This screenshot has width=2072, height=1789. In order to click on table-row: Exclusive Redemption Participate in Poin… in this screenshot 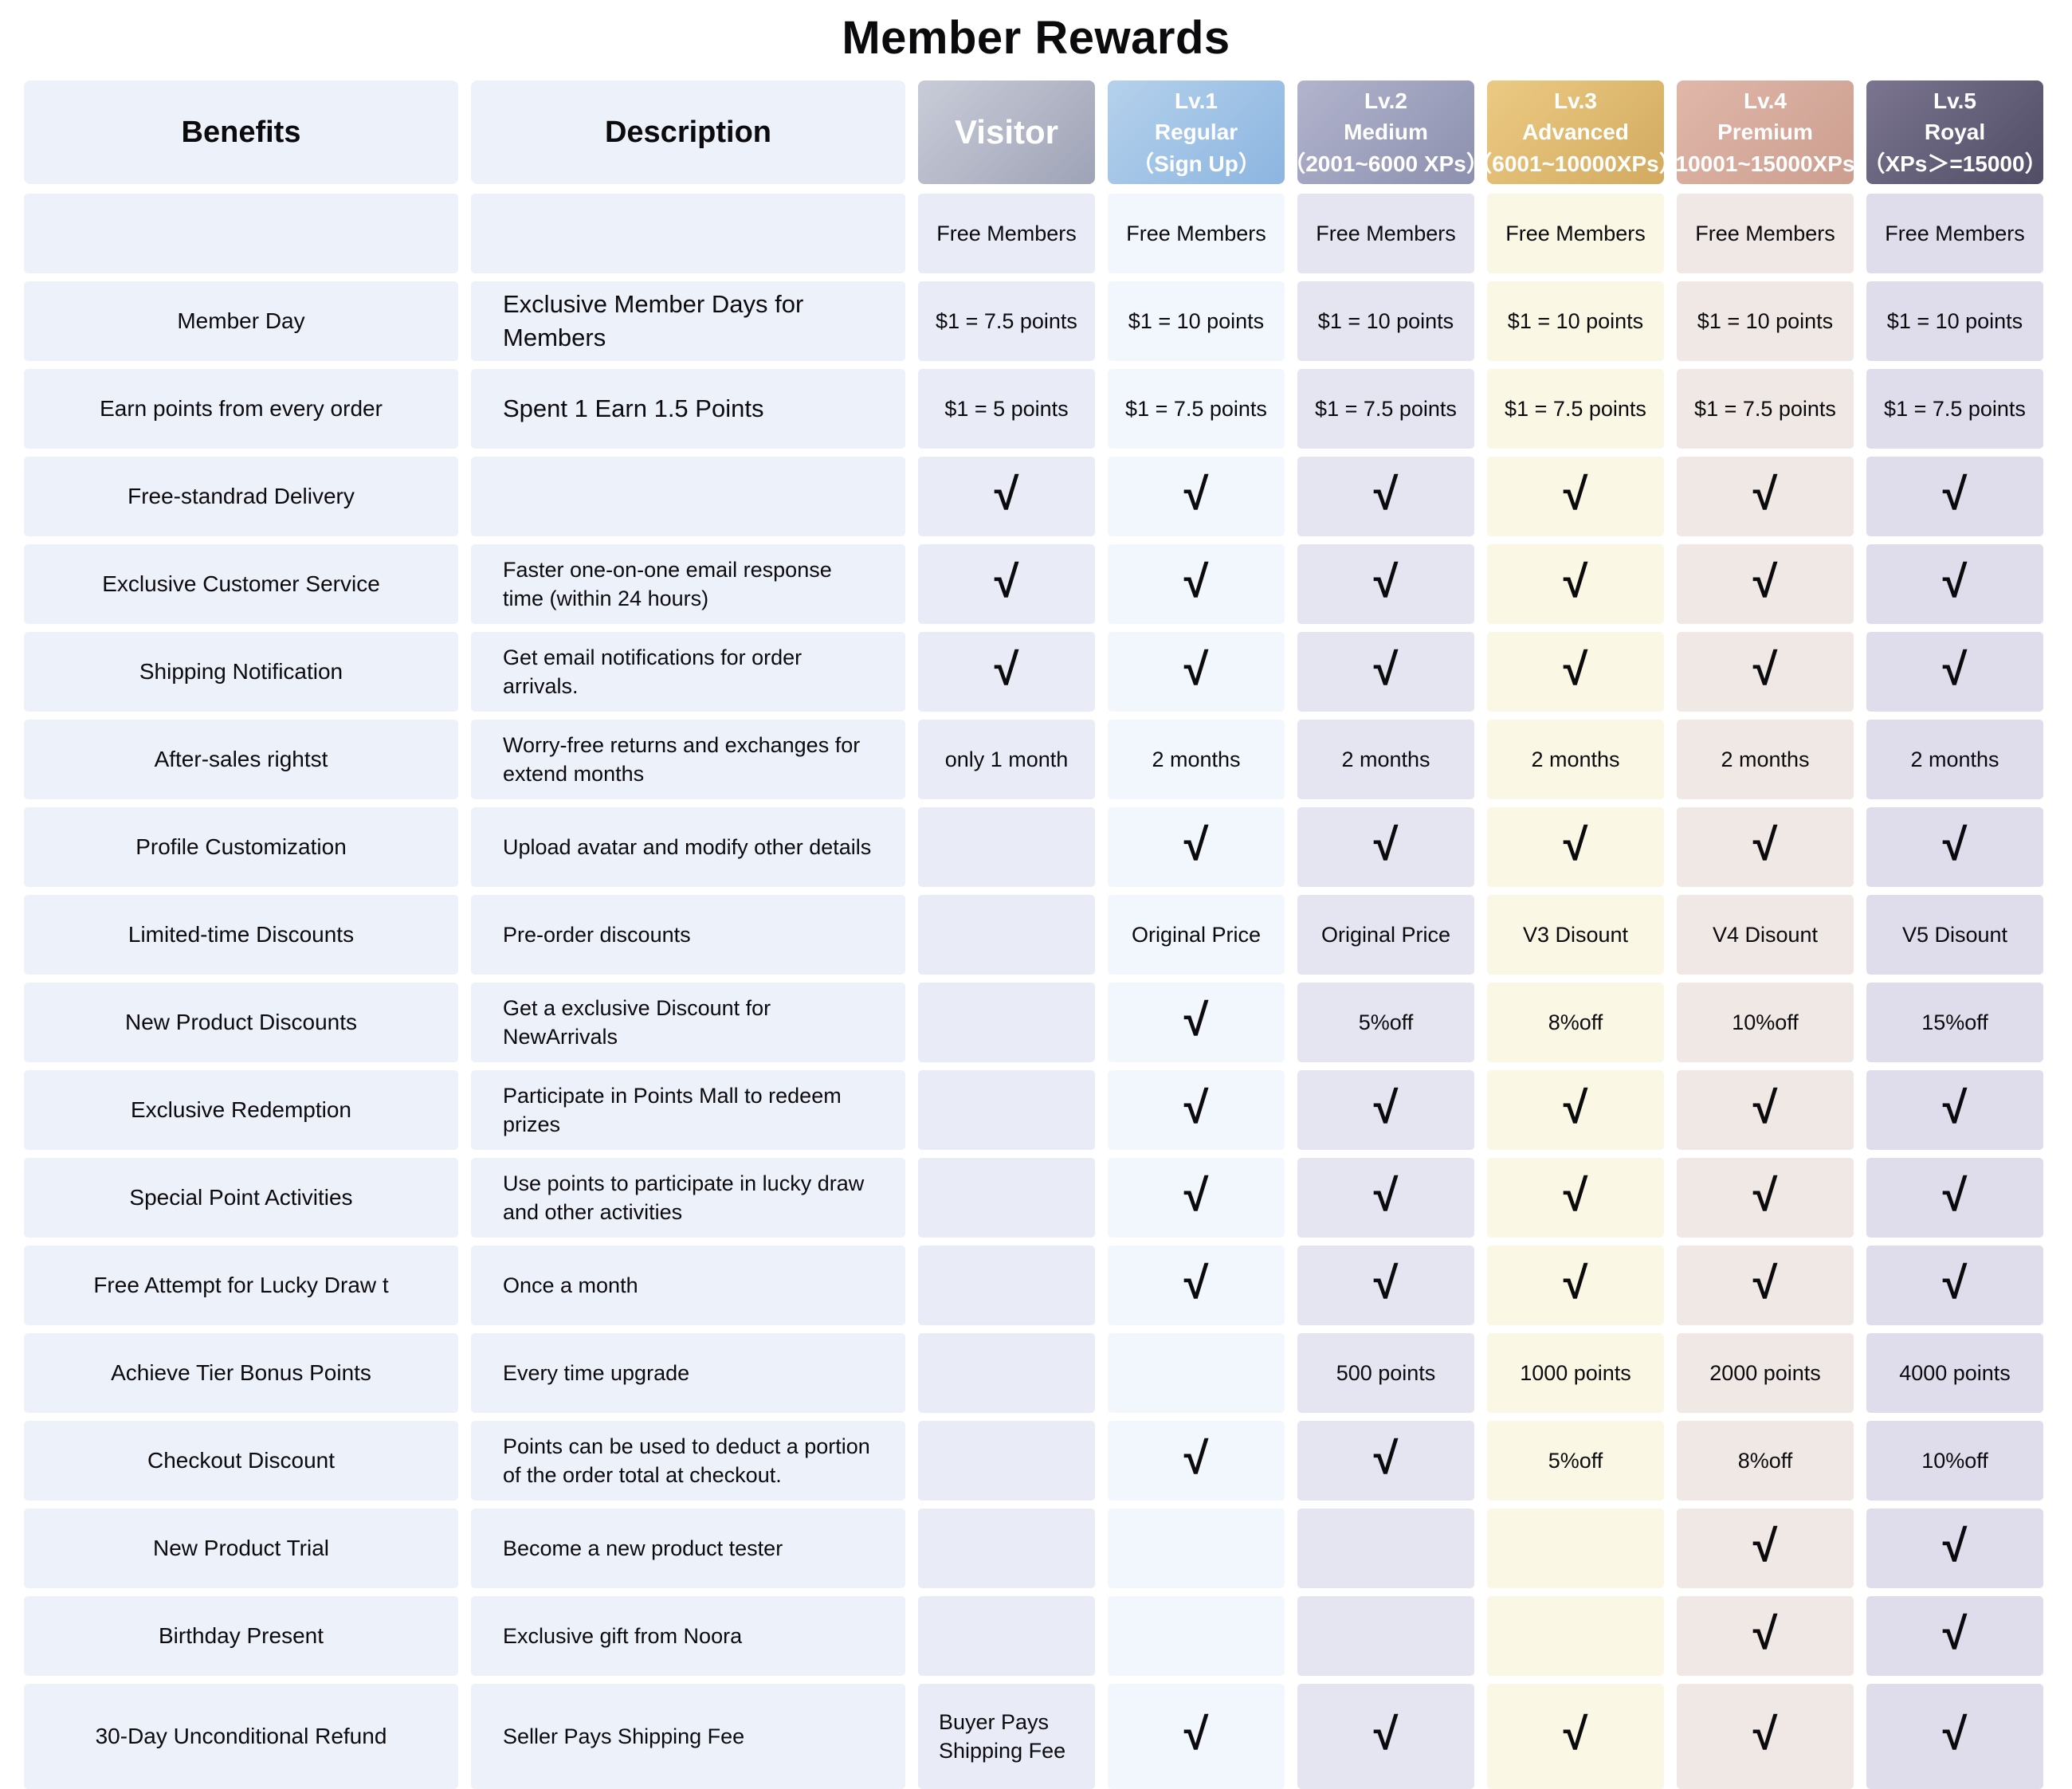, I will do `click(1036, 1110)`.